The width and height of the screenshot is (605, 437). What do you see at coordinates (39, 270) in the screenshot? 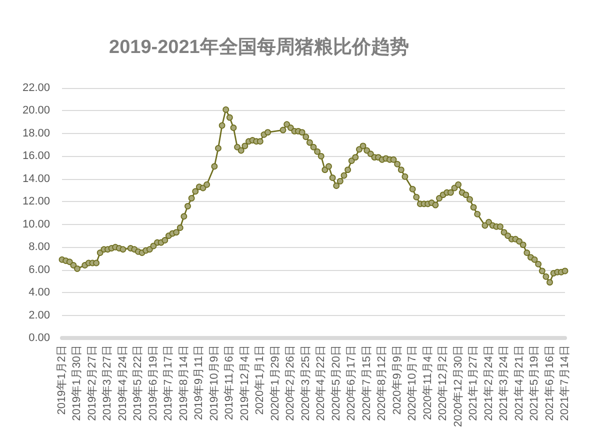
I see `y-tick-label: 6.00` at bounding box center [39, 270].